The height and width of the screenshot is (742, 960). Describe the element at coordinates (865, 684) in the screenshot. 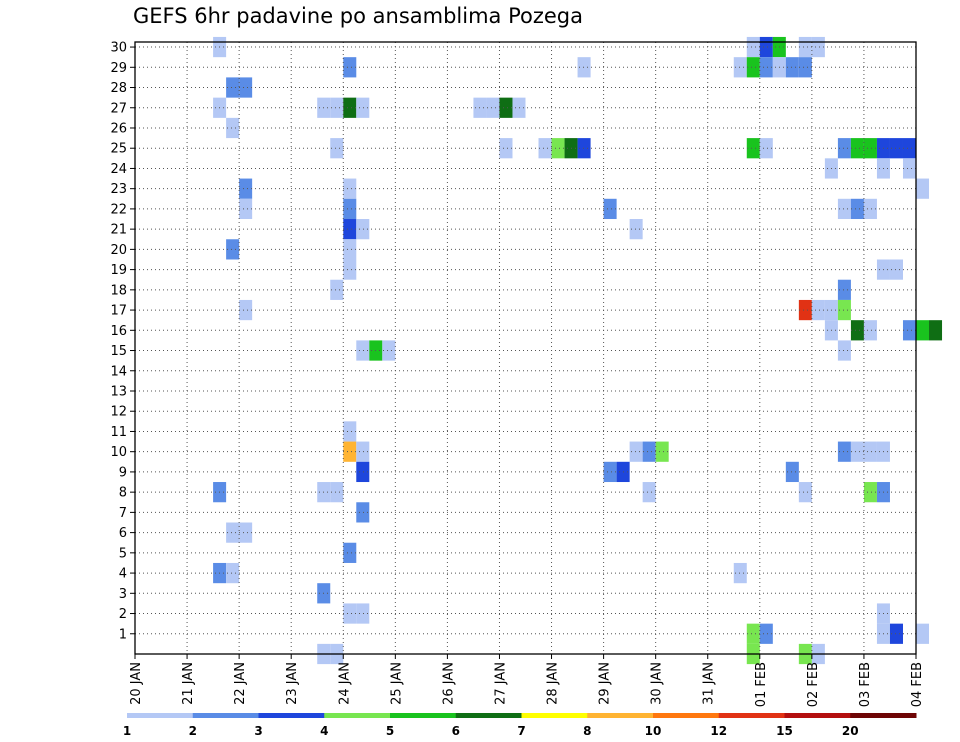

I see `x-tick-label: 03 FEB` at that location.